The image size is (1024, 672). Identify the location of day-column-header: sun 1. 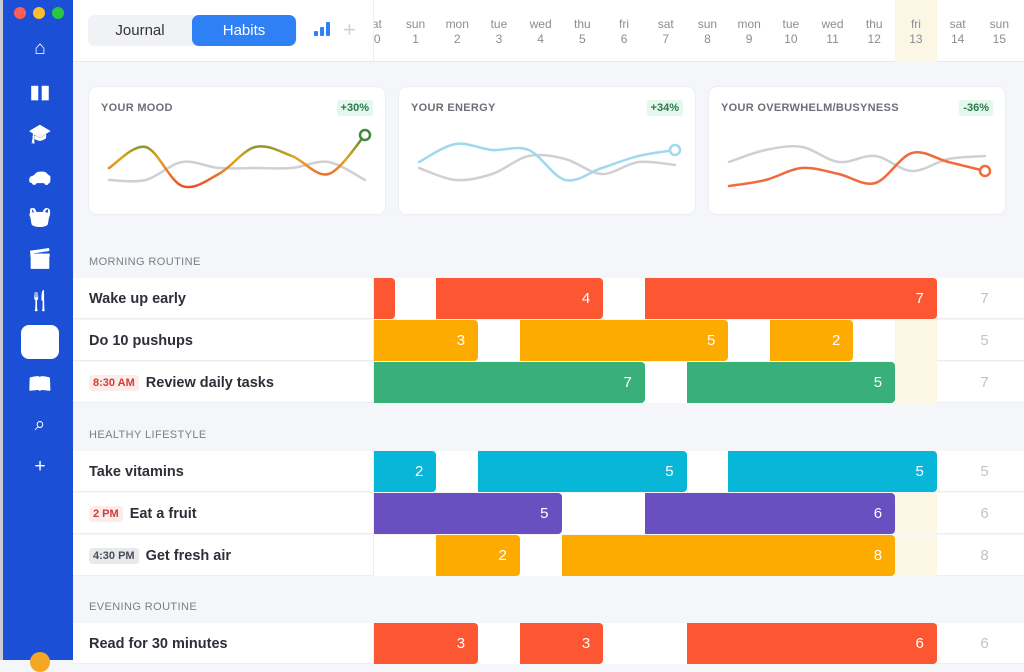
(416, 31).